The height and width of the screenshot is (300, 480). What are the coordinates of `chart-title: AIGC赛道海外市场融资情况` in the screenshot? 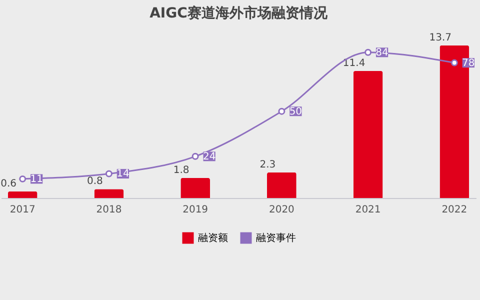 It's located at (239, 13).